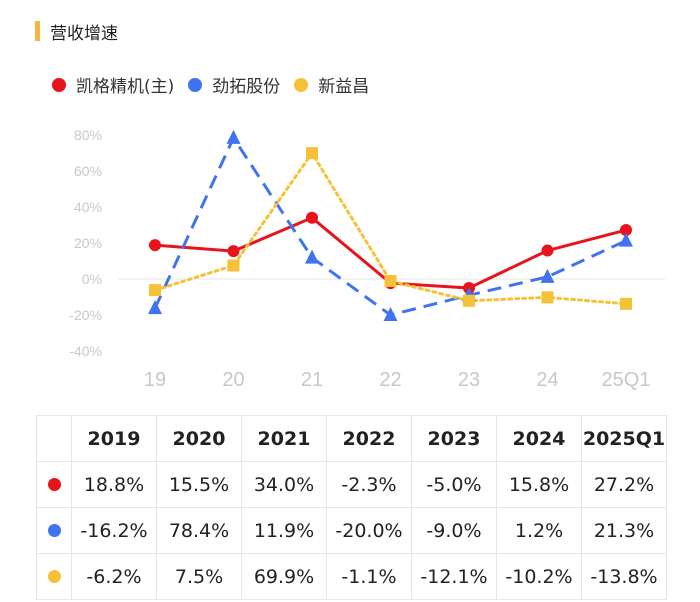  Describe the element at coordinates (454, 484) in the screenshot. I see `table-cell: -5.0%` at that location.